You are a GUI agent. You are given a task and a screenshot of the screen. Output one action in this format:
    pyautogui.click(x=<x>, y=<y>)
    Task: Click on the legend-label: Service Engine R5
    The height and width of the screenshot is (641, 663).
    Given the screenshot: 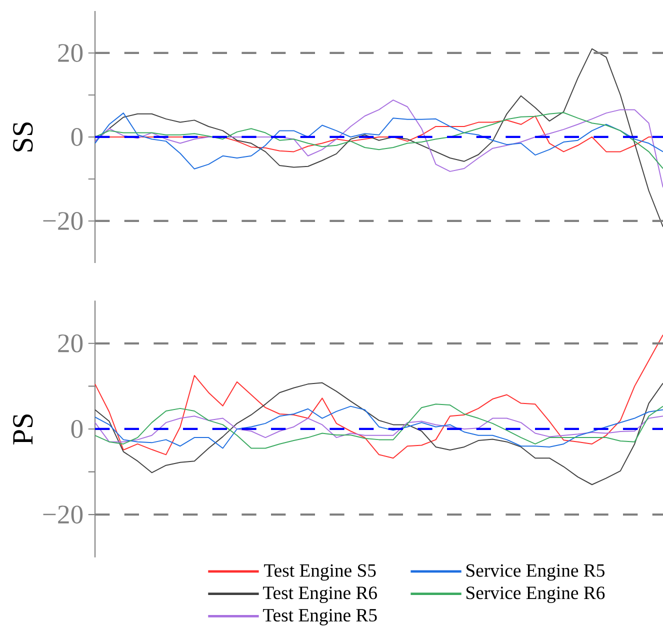 What is the action you would take?
    pyautogui.click(x=535, y=572)
    